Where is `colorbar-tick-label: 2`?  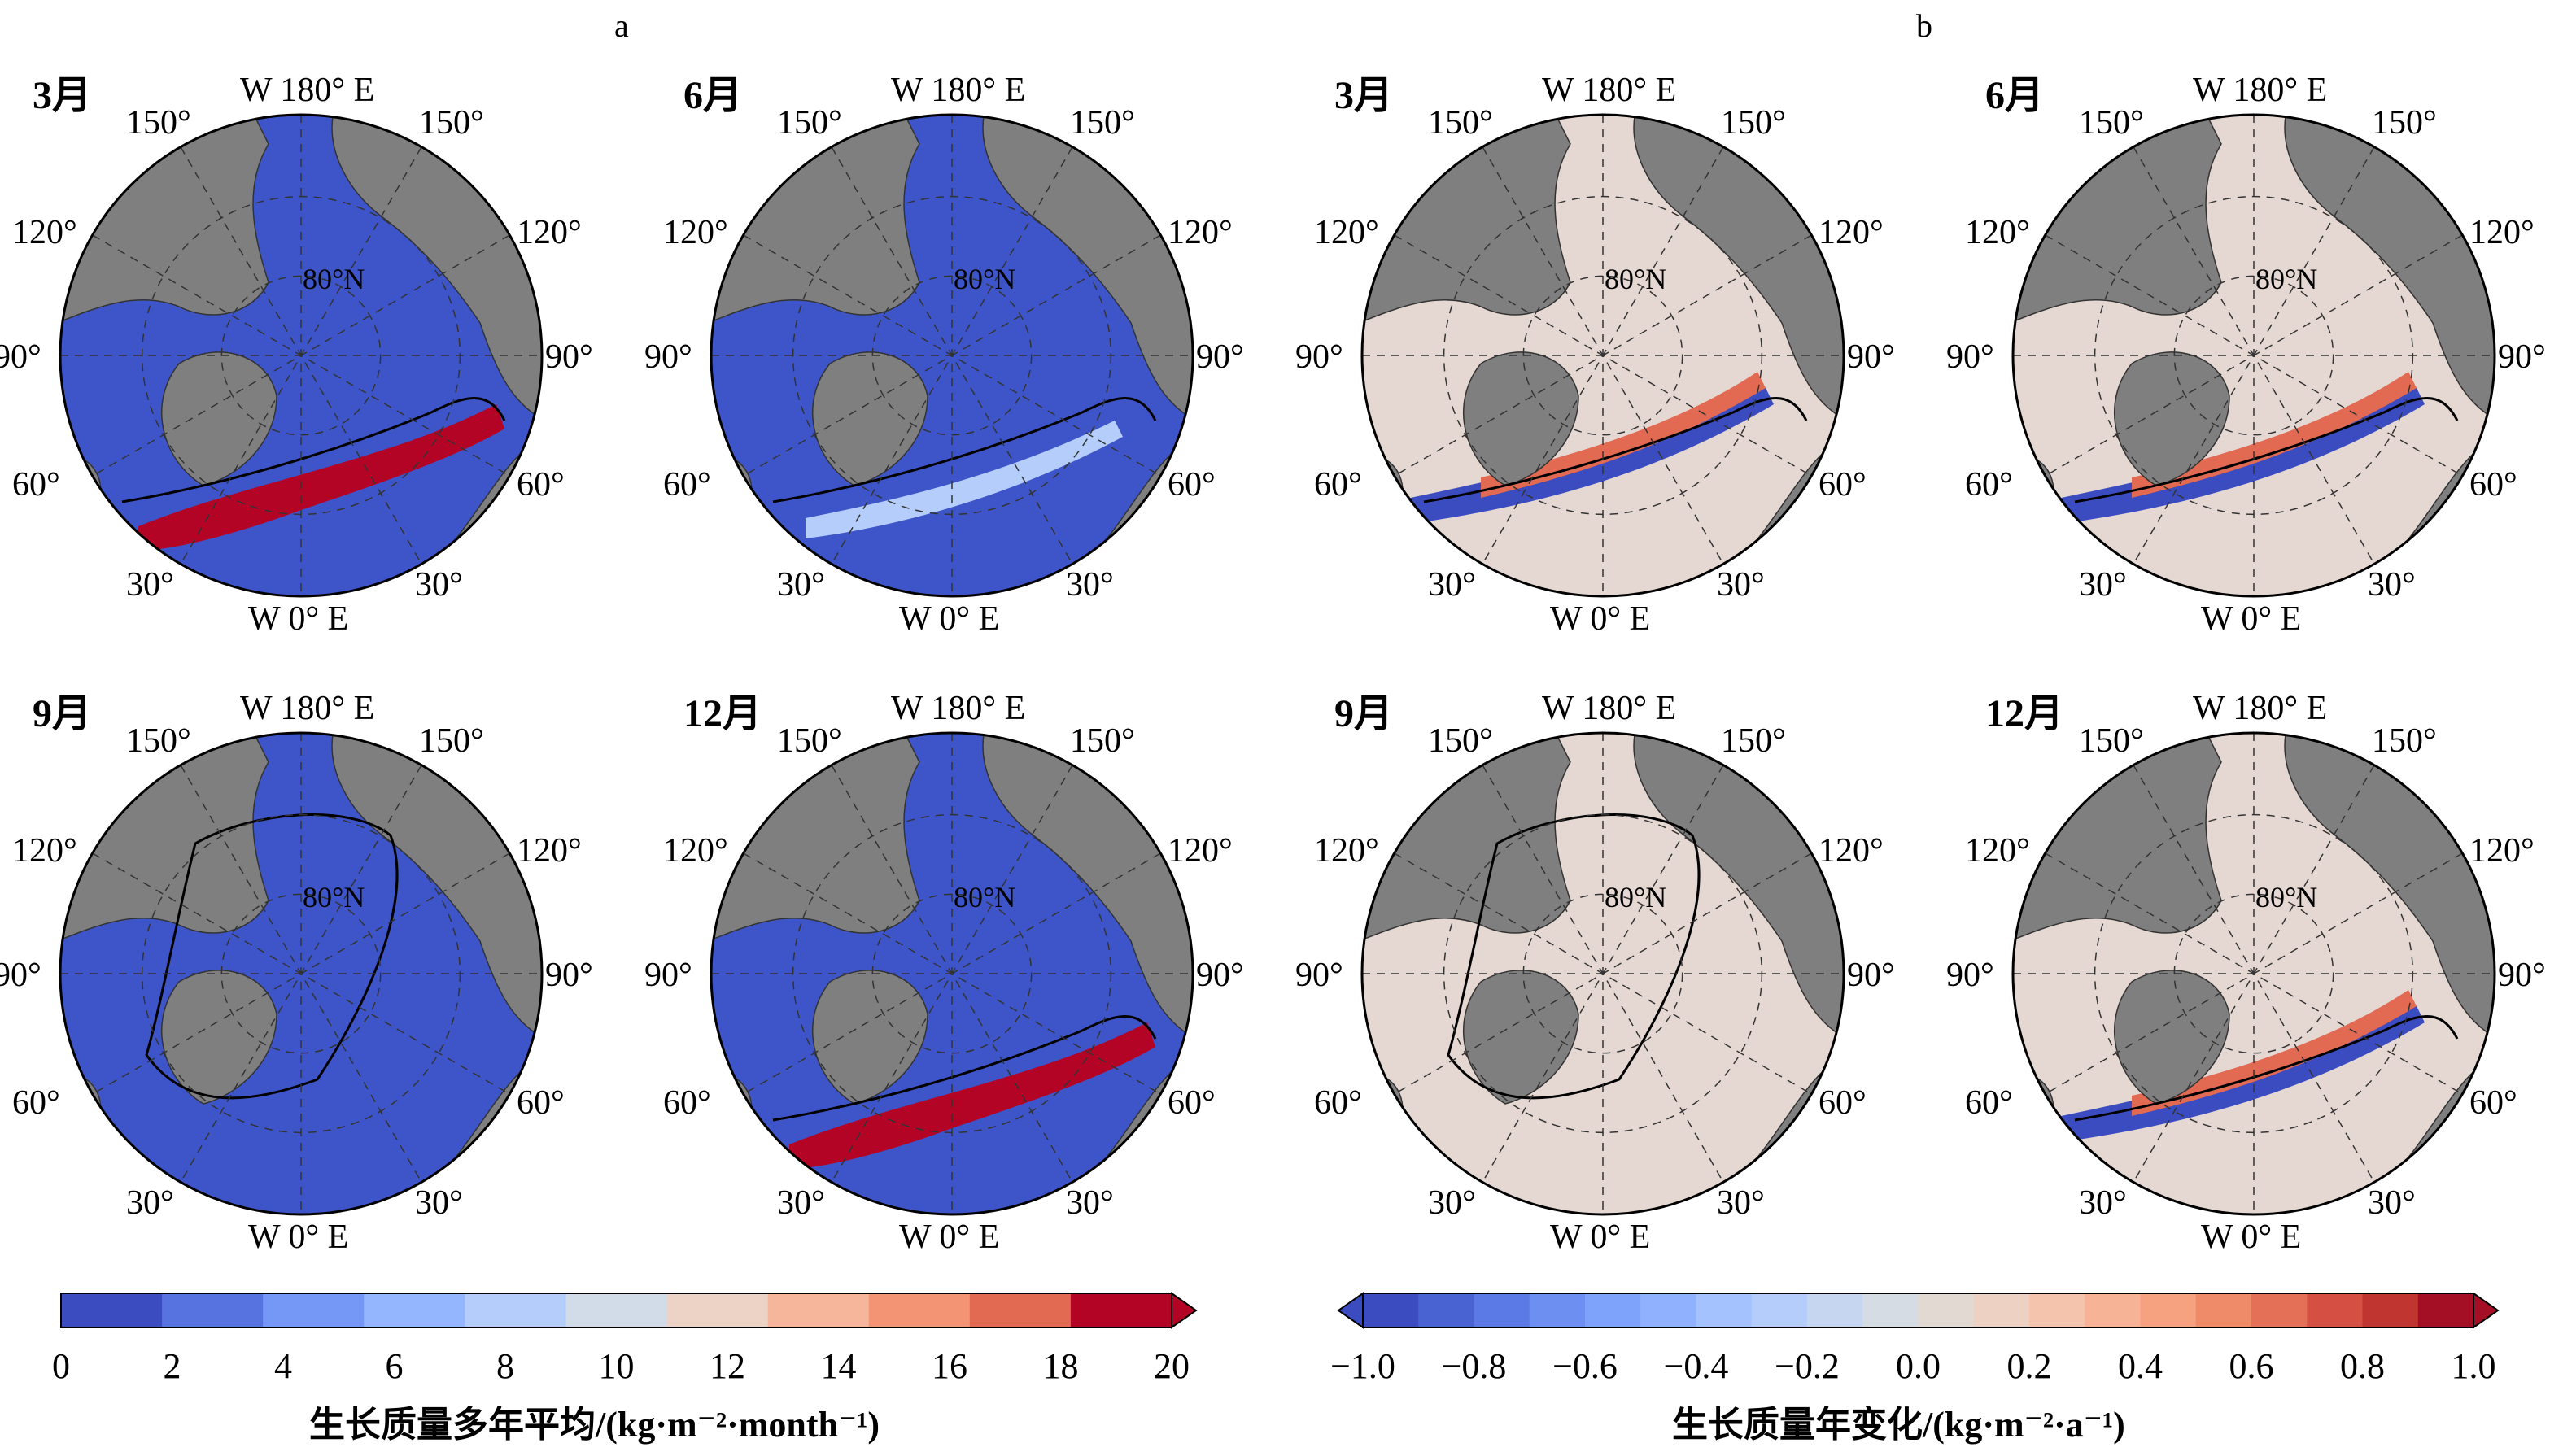
colorbar-tick-label: 2 is located at coordinates (172, 1366).